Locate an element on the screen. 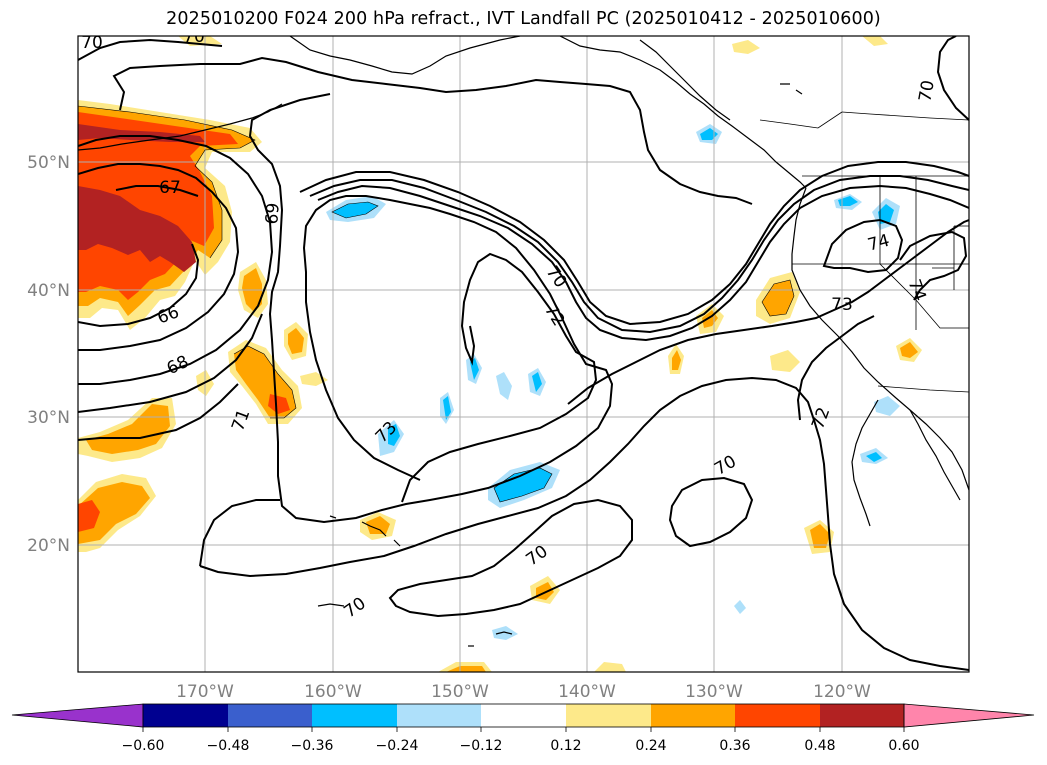 This screenshot has width=1047, height=765. anomaly-area-neg12 is located at coordinates (505, 633).